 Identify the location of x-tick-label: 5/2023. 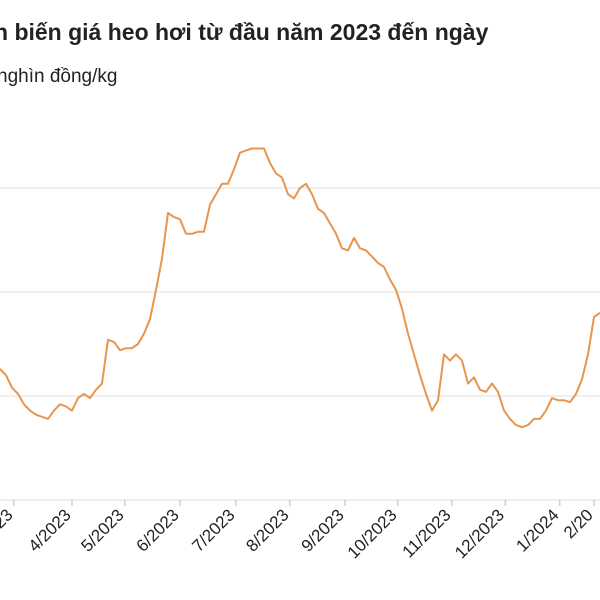
(102, 530).